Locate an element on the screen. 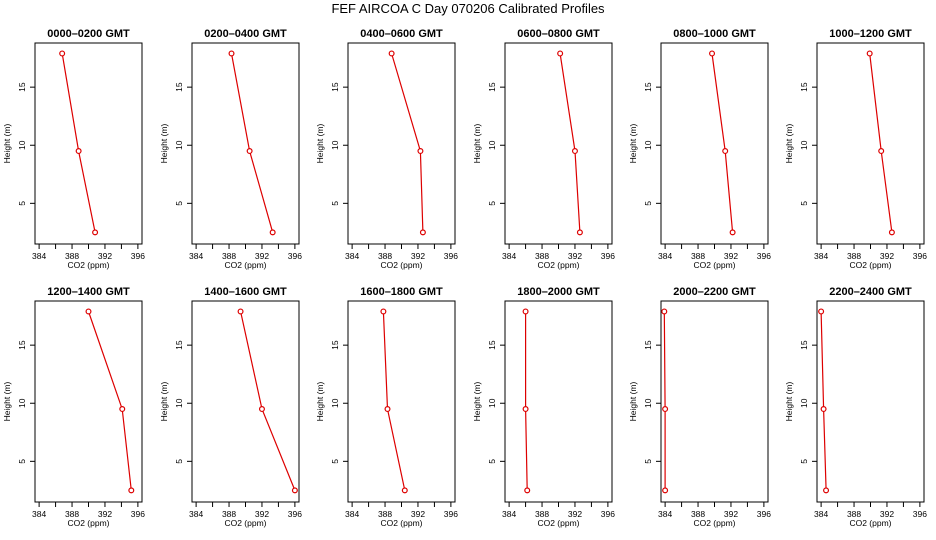 The height and width of the screenshot is (540, 936). panel-title: 2000–2200 GMT is located at coordinates (714, 292).